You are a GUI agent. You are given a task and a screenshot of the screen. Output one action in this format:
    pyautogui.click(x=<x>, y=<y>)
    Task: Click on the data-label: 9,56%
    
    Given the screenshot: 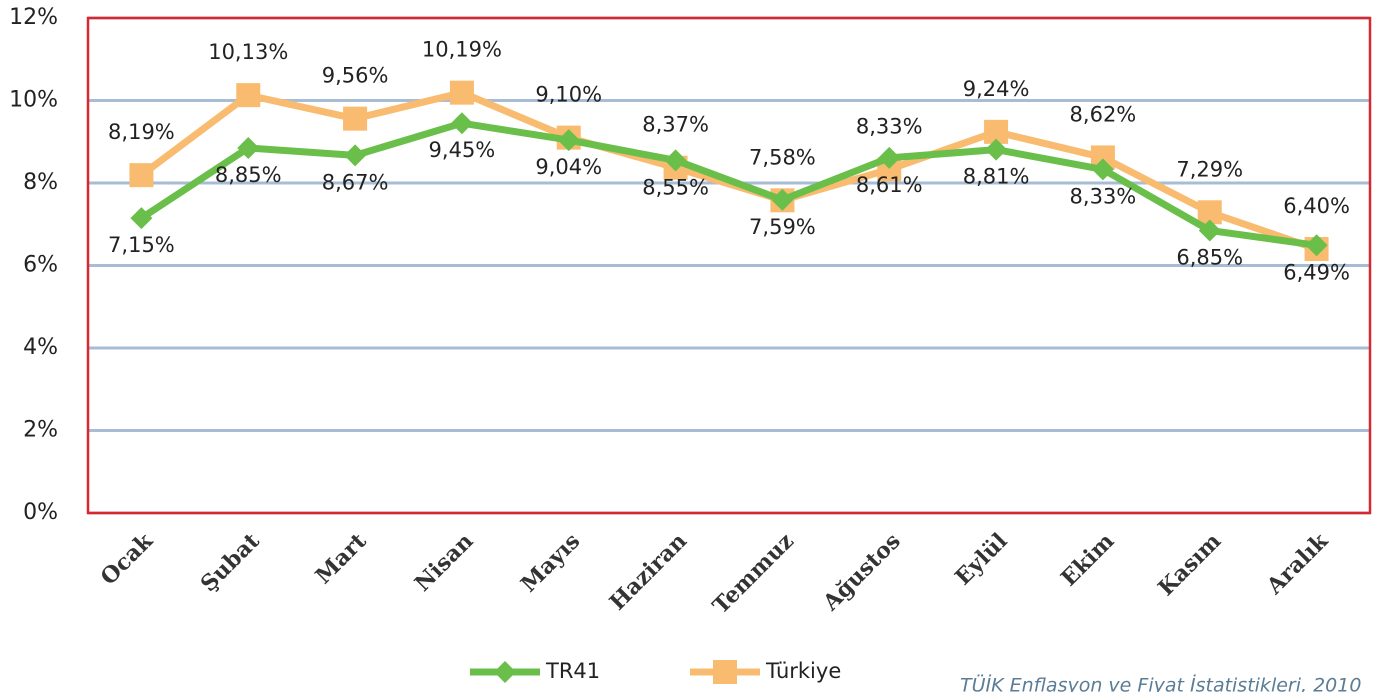 What is the action you would take?
    pyautogui.click(x=355, y=76)
    